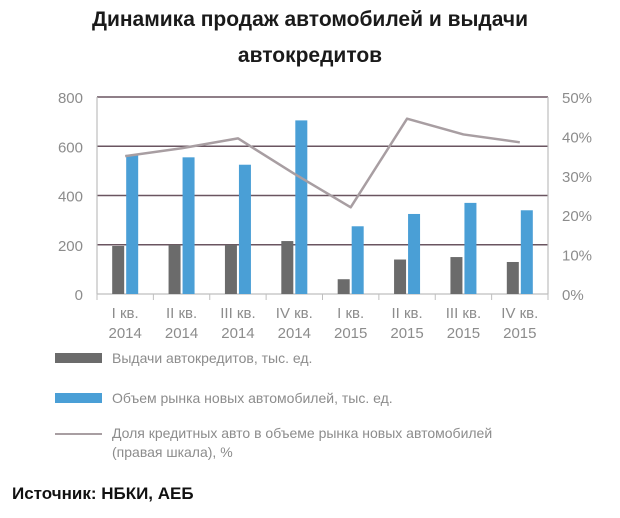  What do you see at coordinates (78, 398) in the screenshot?
I see `legend-swatch-market` at bounding box center [78, 398].